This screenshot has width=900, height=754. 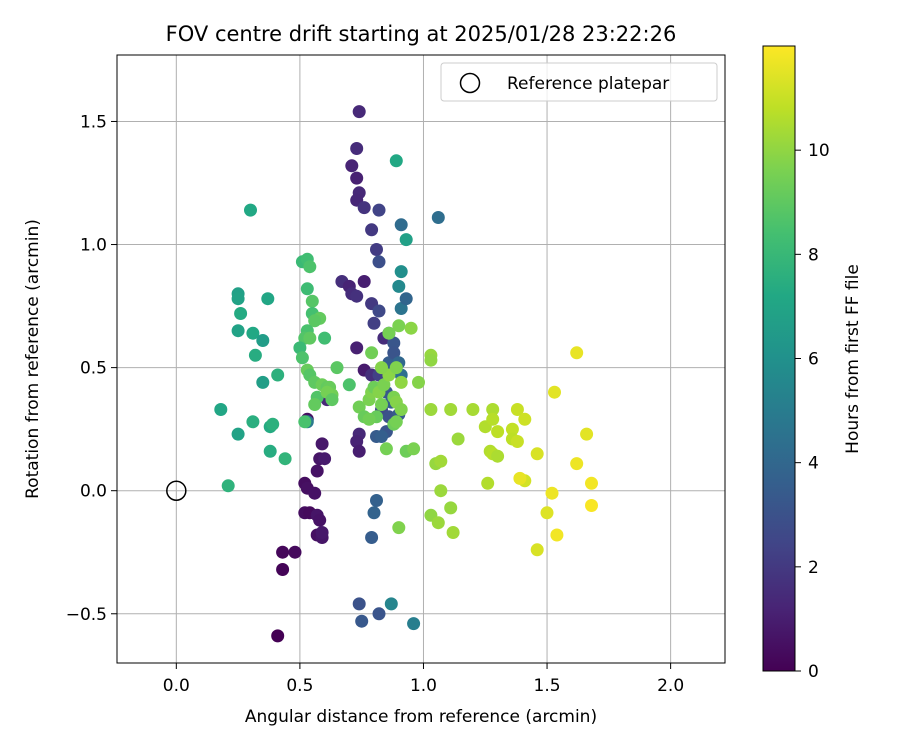 I want to click on colorbar: 0 2 4 6 8 10 Hours from first FF file, so click(x=812, y=363).